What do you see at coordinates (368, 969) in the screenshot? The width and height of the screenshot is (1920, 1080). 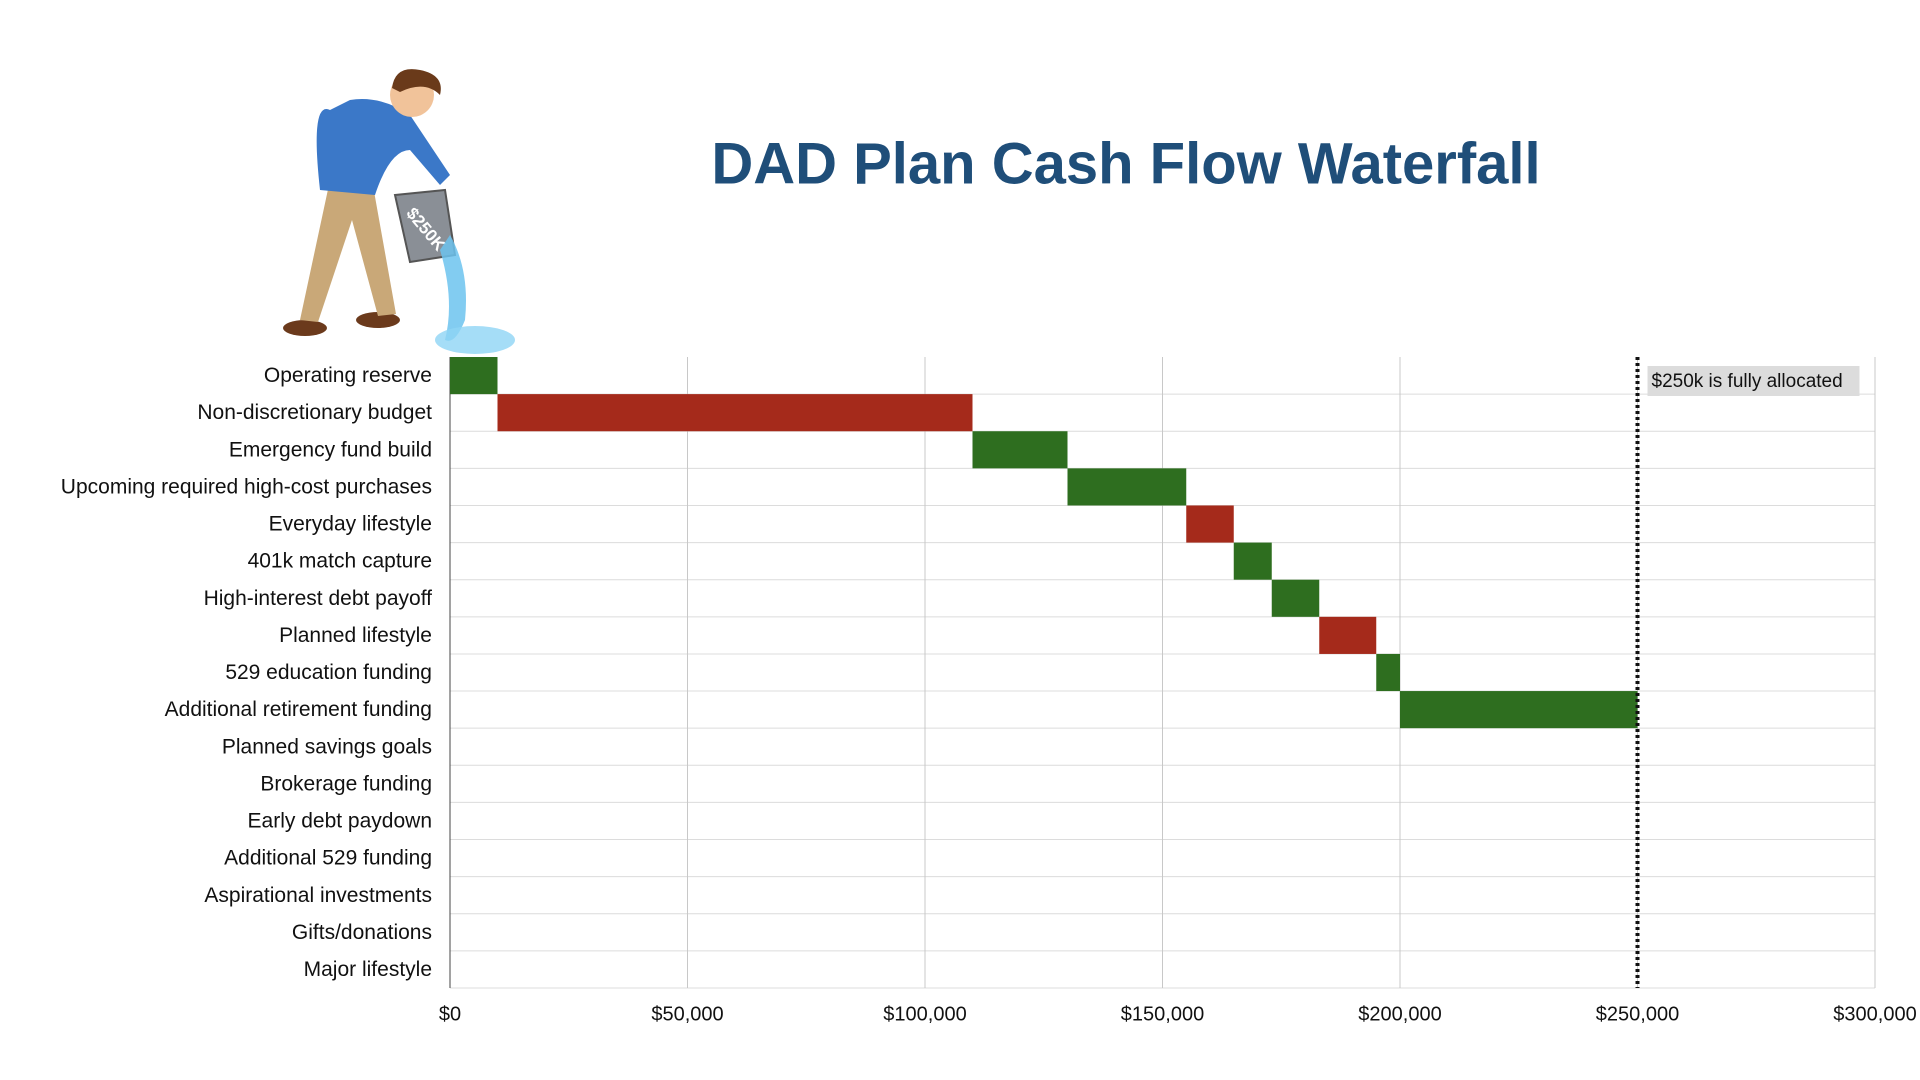 I see `y-tick-label: Major lifestyle` at bounding box center [368, 969].